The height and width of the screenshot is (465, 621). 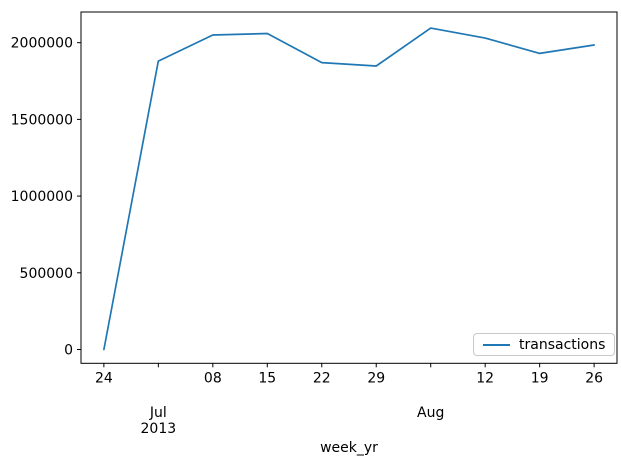 What do you see at coordinates (68, 350) in the screenshot?
I see `y-tick-label: 0` at bounding box center [68, 350].